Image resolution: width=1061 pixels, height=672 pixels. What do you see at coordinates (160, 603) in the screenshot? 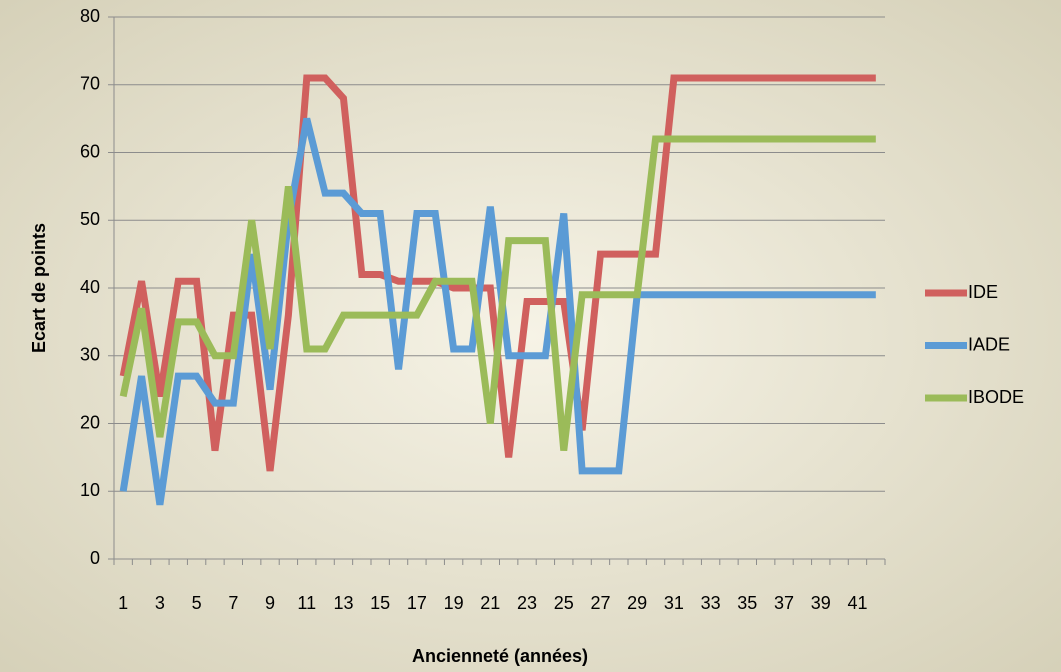
I see `x-tick-label: 3` at bounding box center [160, 603].